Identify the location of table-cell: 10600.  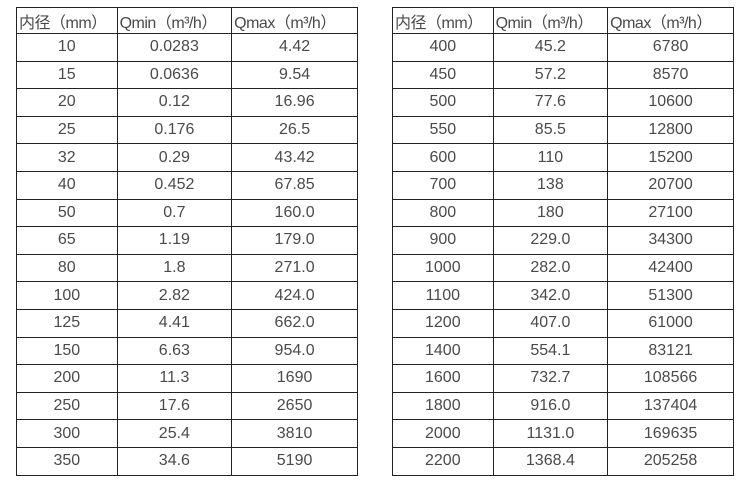
(670, 102).